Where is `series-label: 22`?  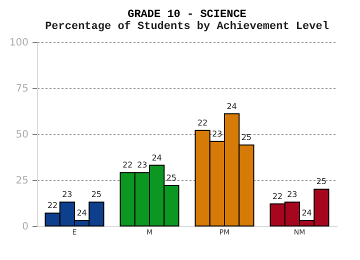 series-label: 22 is located at coordinates (52, 205).